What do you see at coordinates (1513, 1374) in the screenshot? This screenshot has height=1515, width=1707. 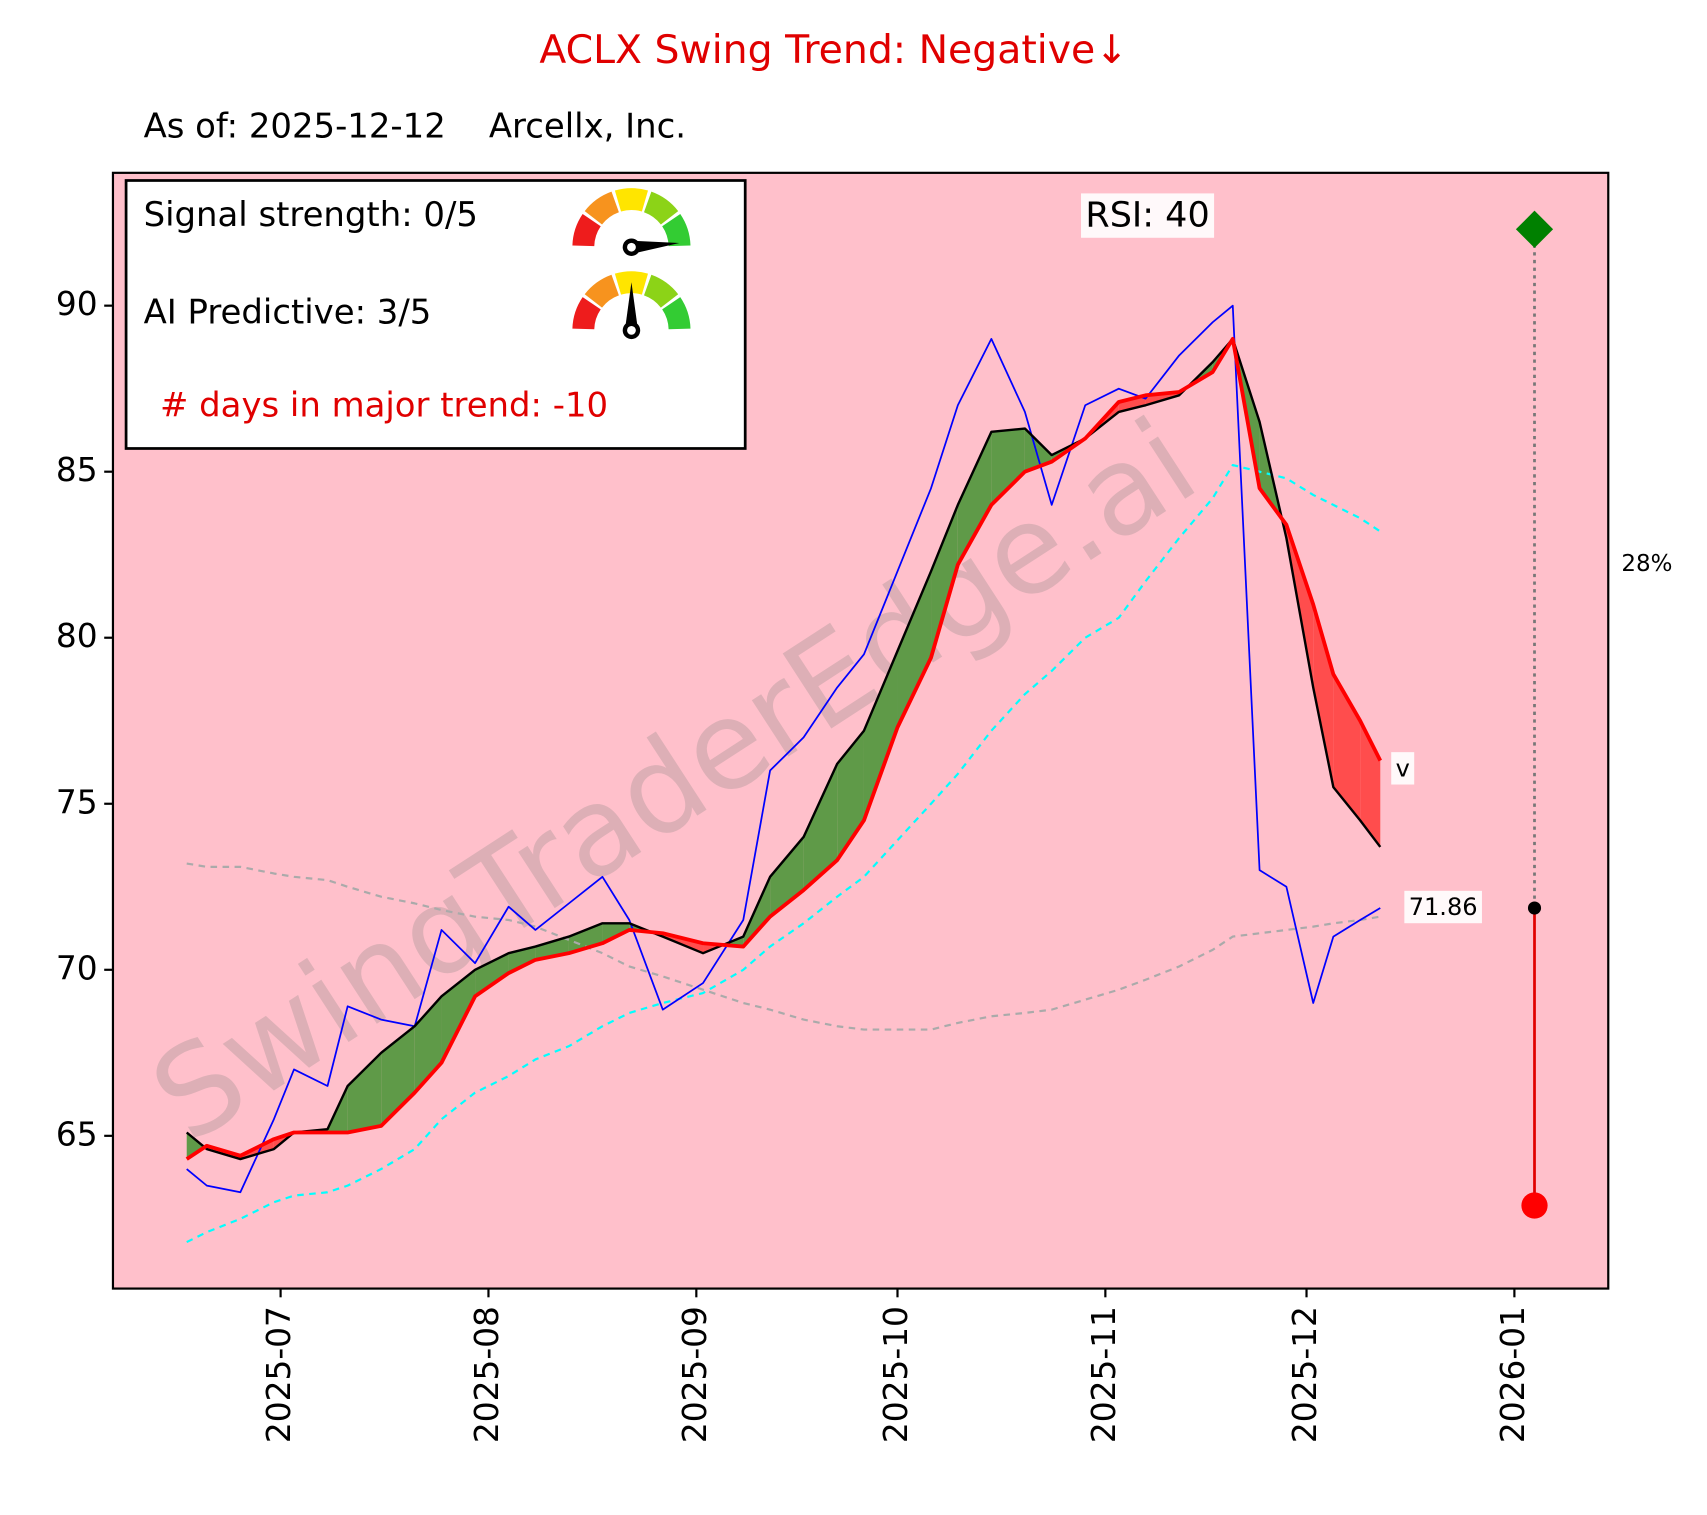 I see `x-tick-label: 2026-01` at bounding box center [1513, 1374].